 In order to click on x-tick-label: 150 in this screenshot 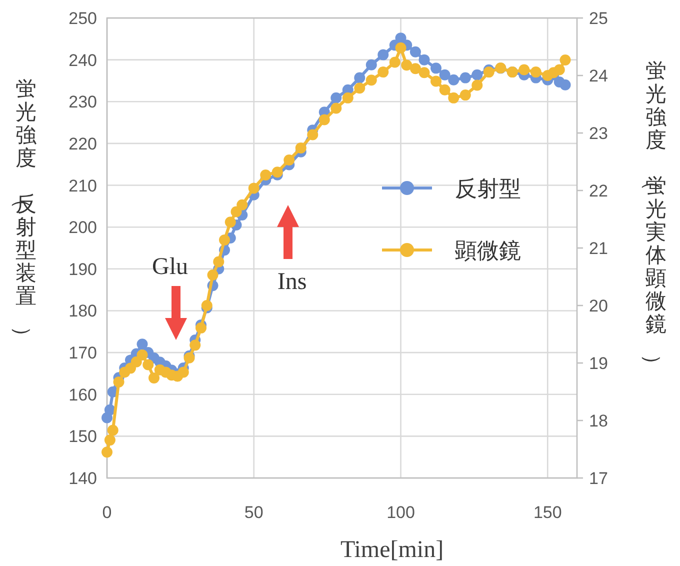, I will do `click(547, 512)`.